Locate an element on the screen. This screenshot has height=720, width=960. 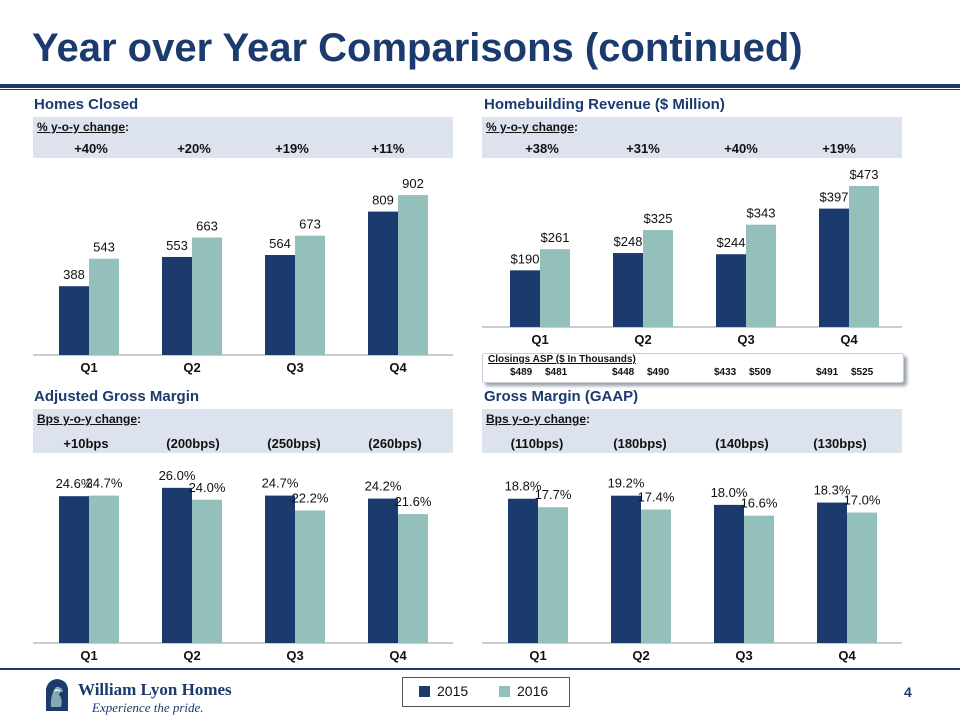
revenue-label-q4-2016: $473 is located at coordinates (864, 174).